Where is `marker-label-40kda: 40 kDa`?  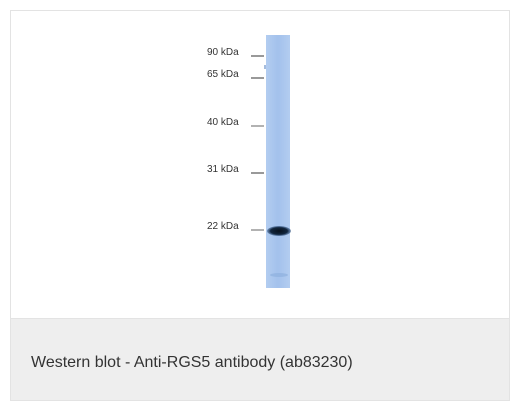
marker-label-40kda: 40 kDa is located at coordinates (223, 122).